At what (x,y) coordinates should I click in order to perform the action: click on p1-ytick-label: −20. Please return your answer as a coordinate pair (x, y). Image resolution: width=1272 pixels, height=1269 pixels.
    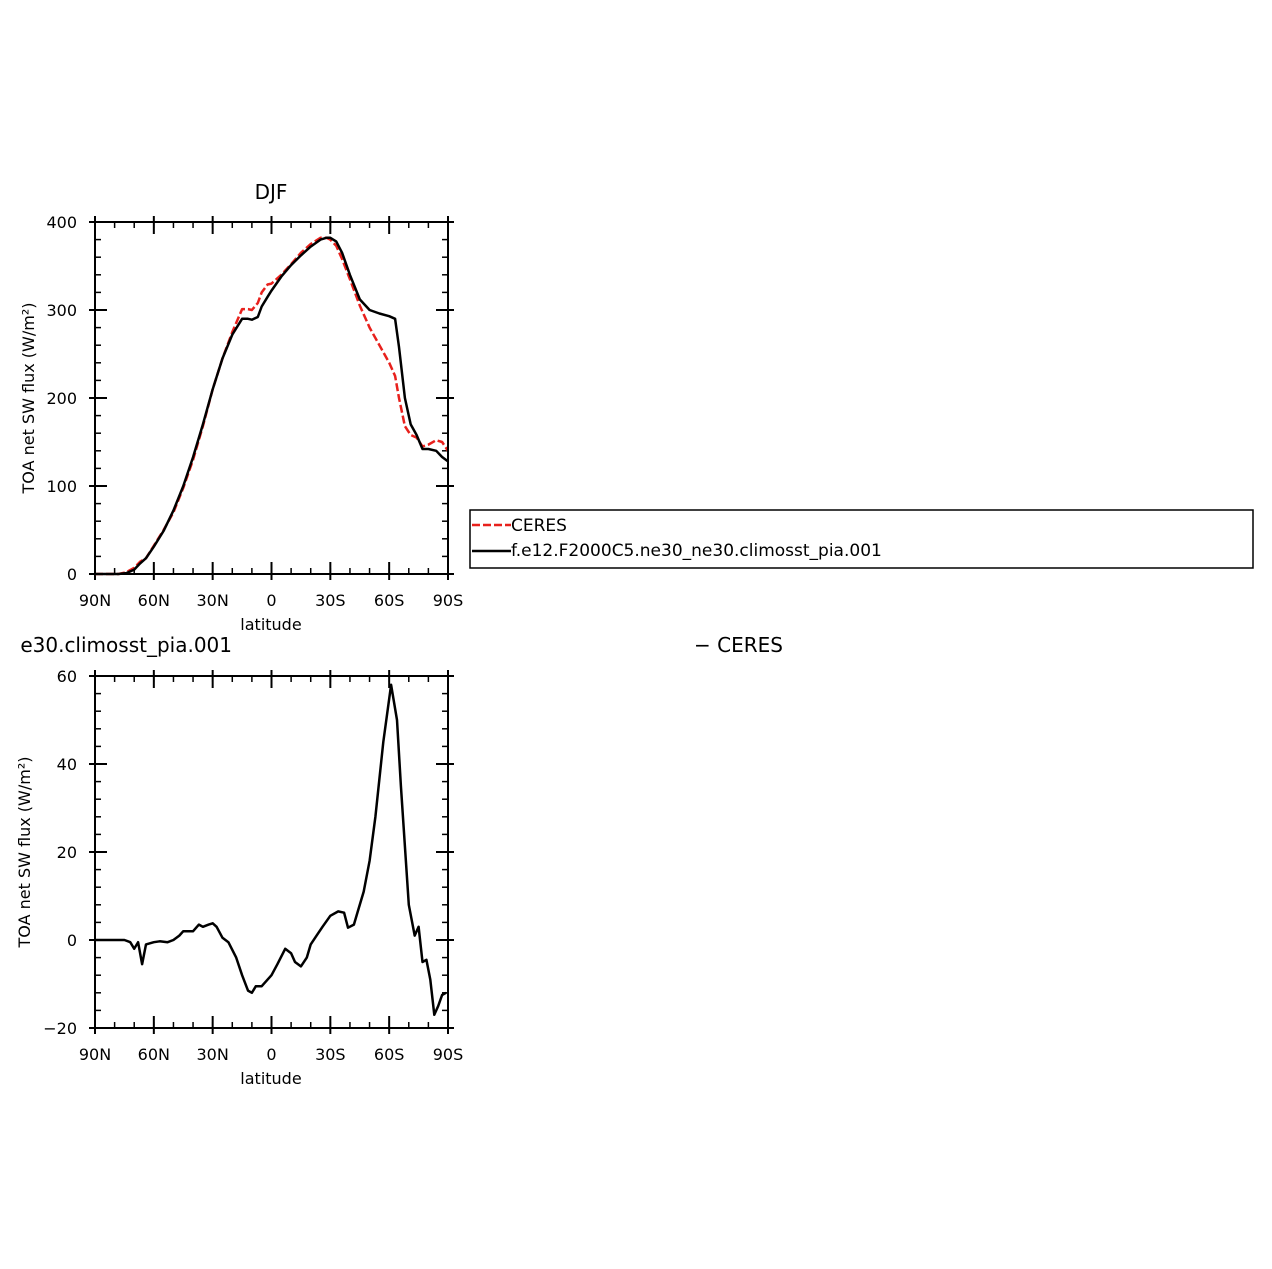
    Looking at the image, I should click on (60, 1028).